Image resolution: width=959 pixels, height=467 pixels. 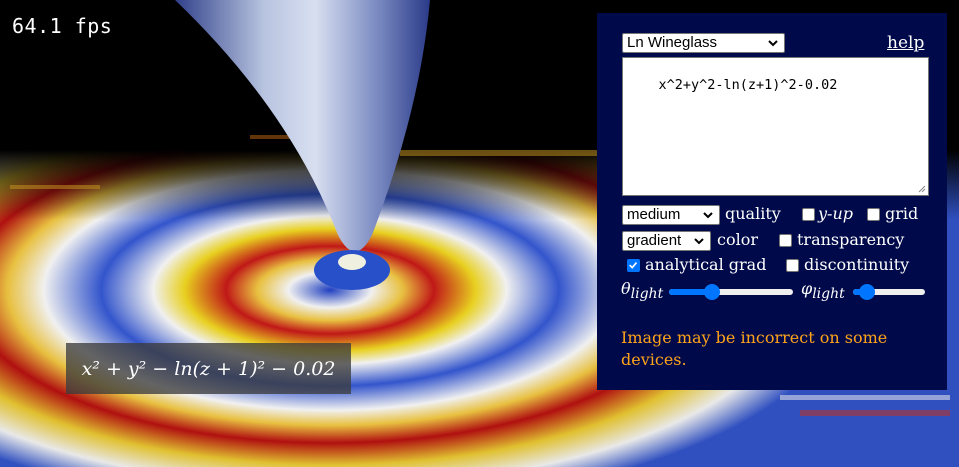 I want to click on theta-symbol: θ, so click(x=626, y=288).